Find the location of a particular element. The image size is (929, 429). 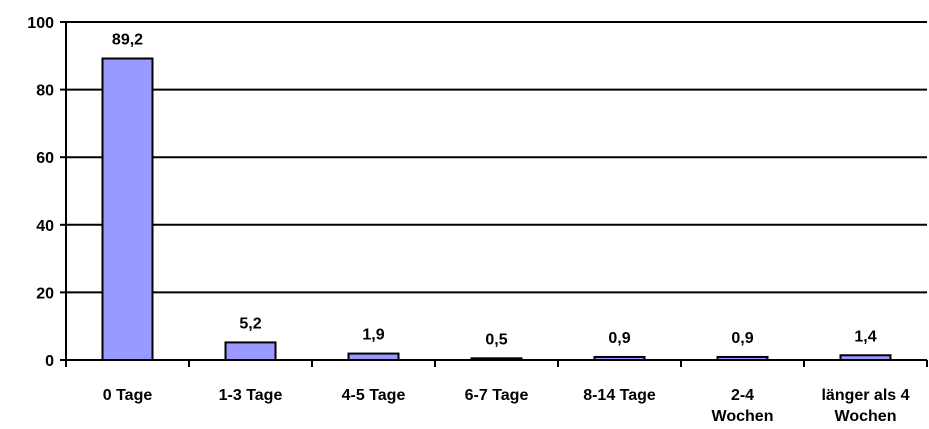

x-tick-label-line: 6-7 Tage is located at coordinates (497, 395).